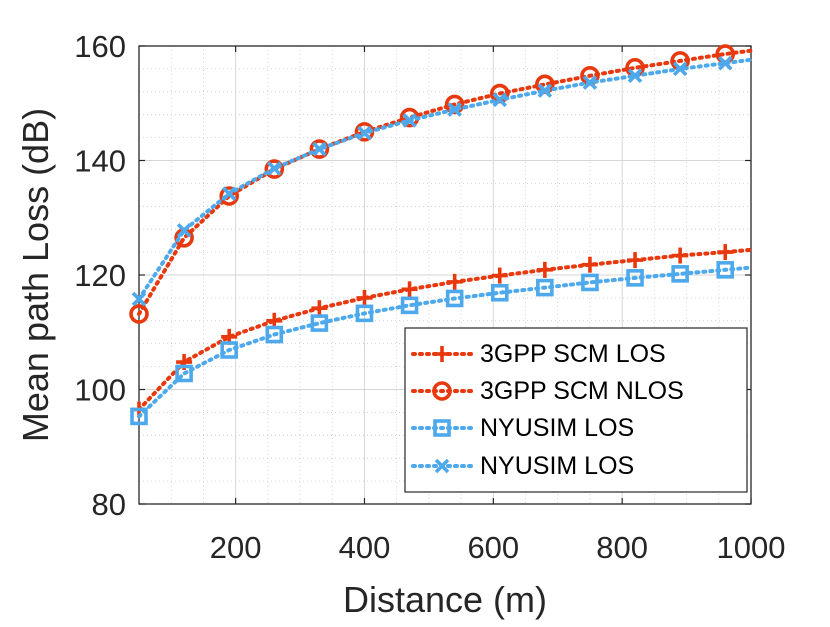  Describe the element at coordinates (236, 547) in the screenshot. I see `x-tick-label: 200` at that location.